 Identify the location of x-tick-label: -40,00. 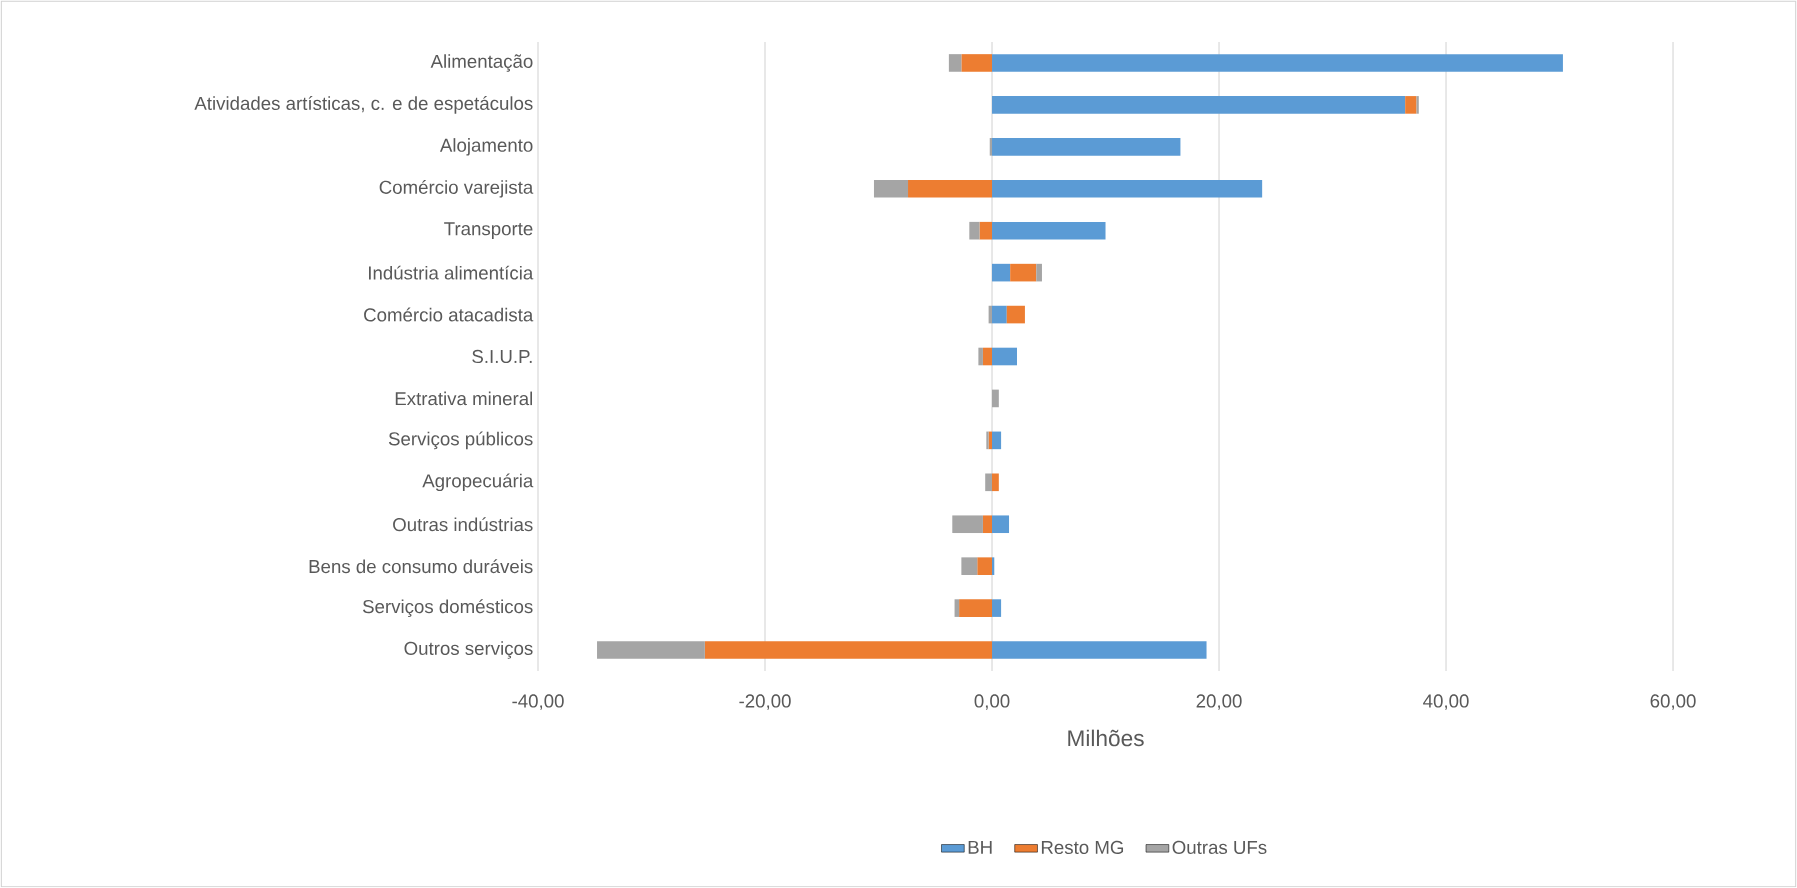
(538, 702).